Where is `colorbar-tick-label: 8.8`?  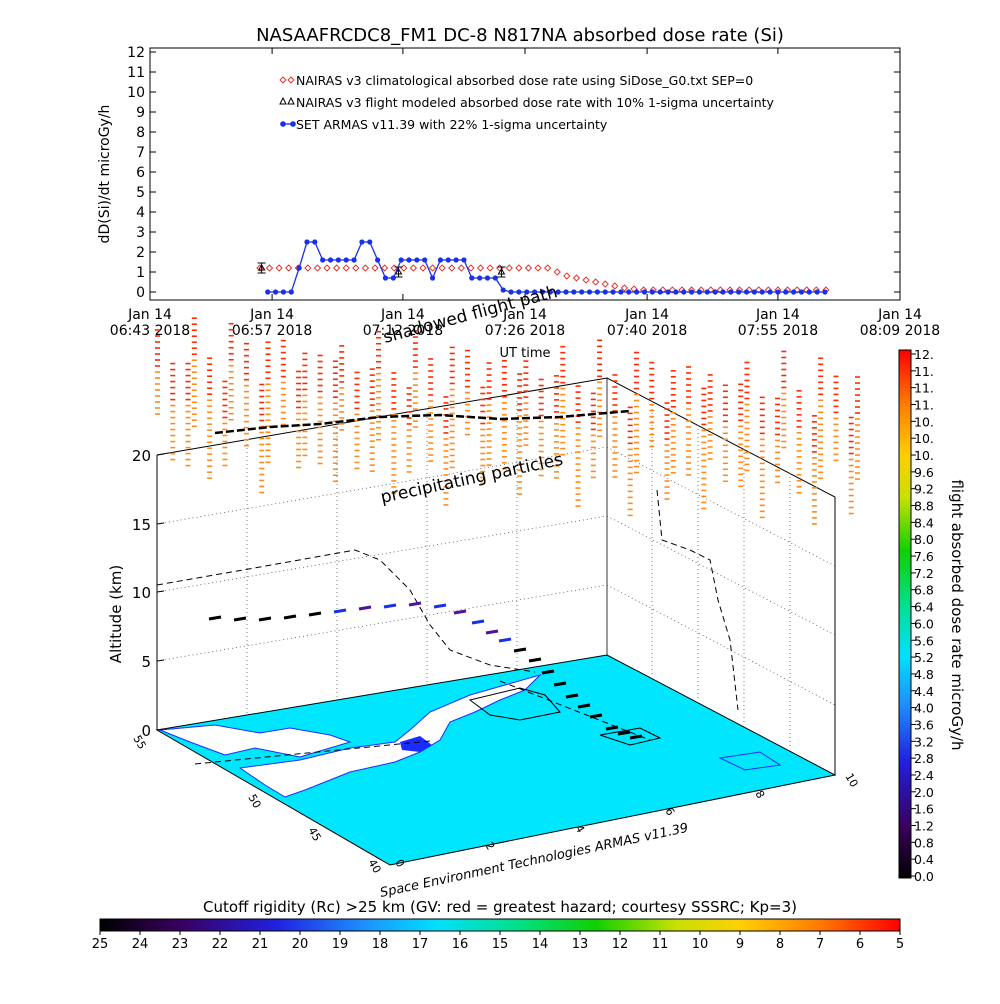 colorbar-tick-label: 8.8 is located at coordinates (924, 506).